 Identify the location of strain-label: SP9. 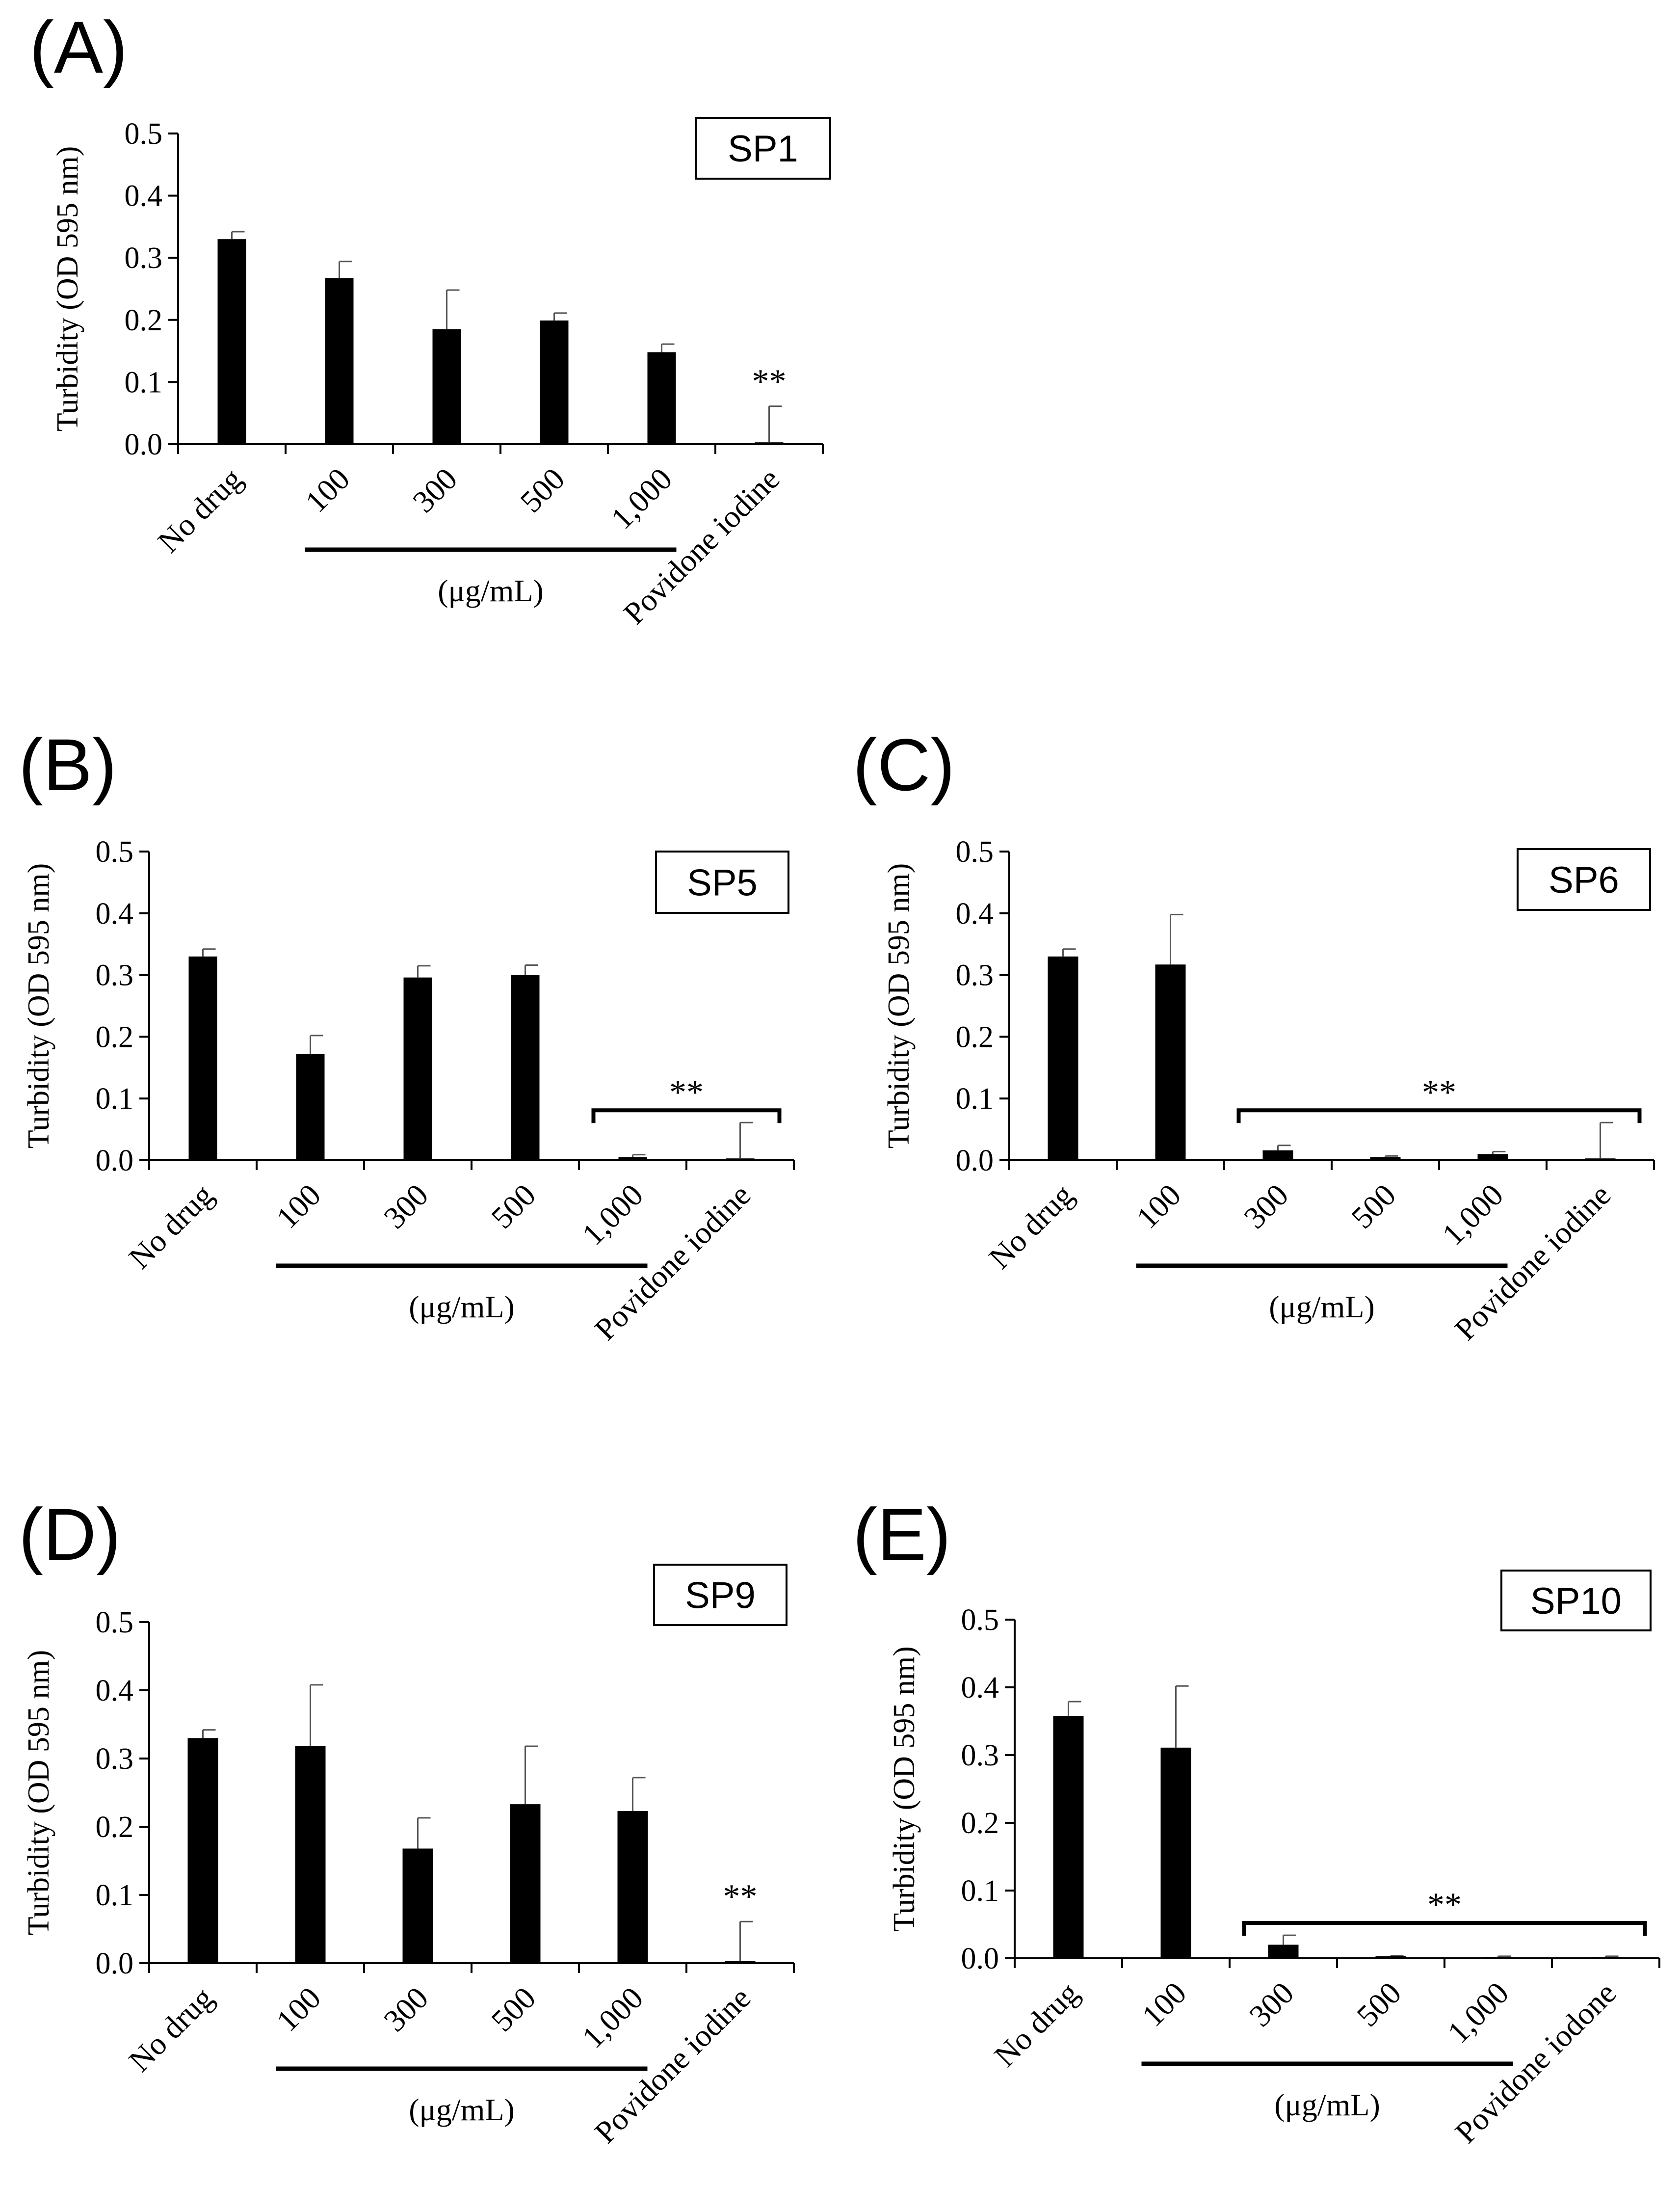
(720, 1596).